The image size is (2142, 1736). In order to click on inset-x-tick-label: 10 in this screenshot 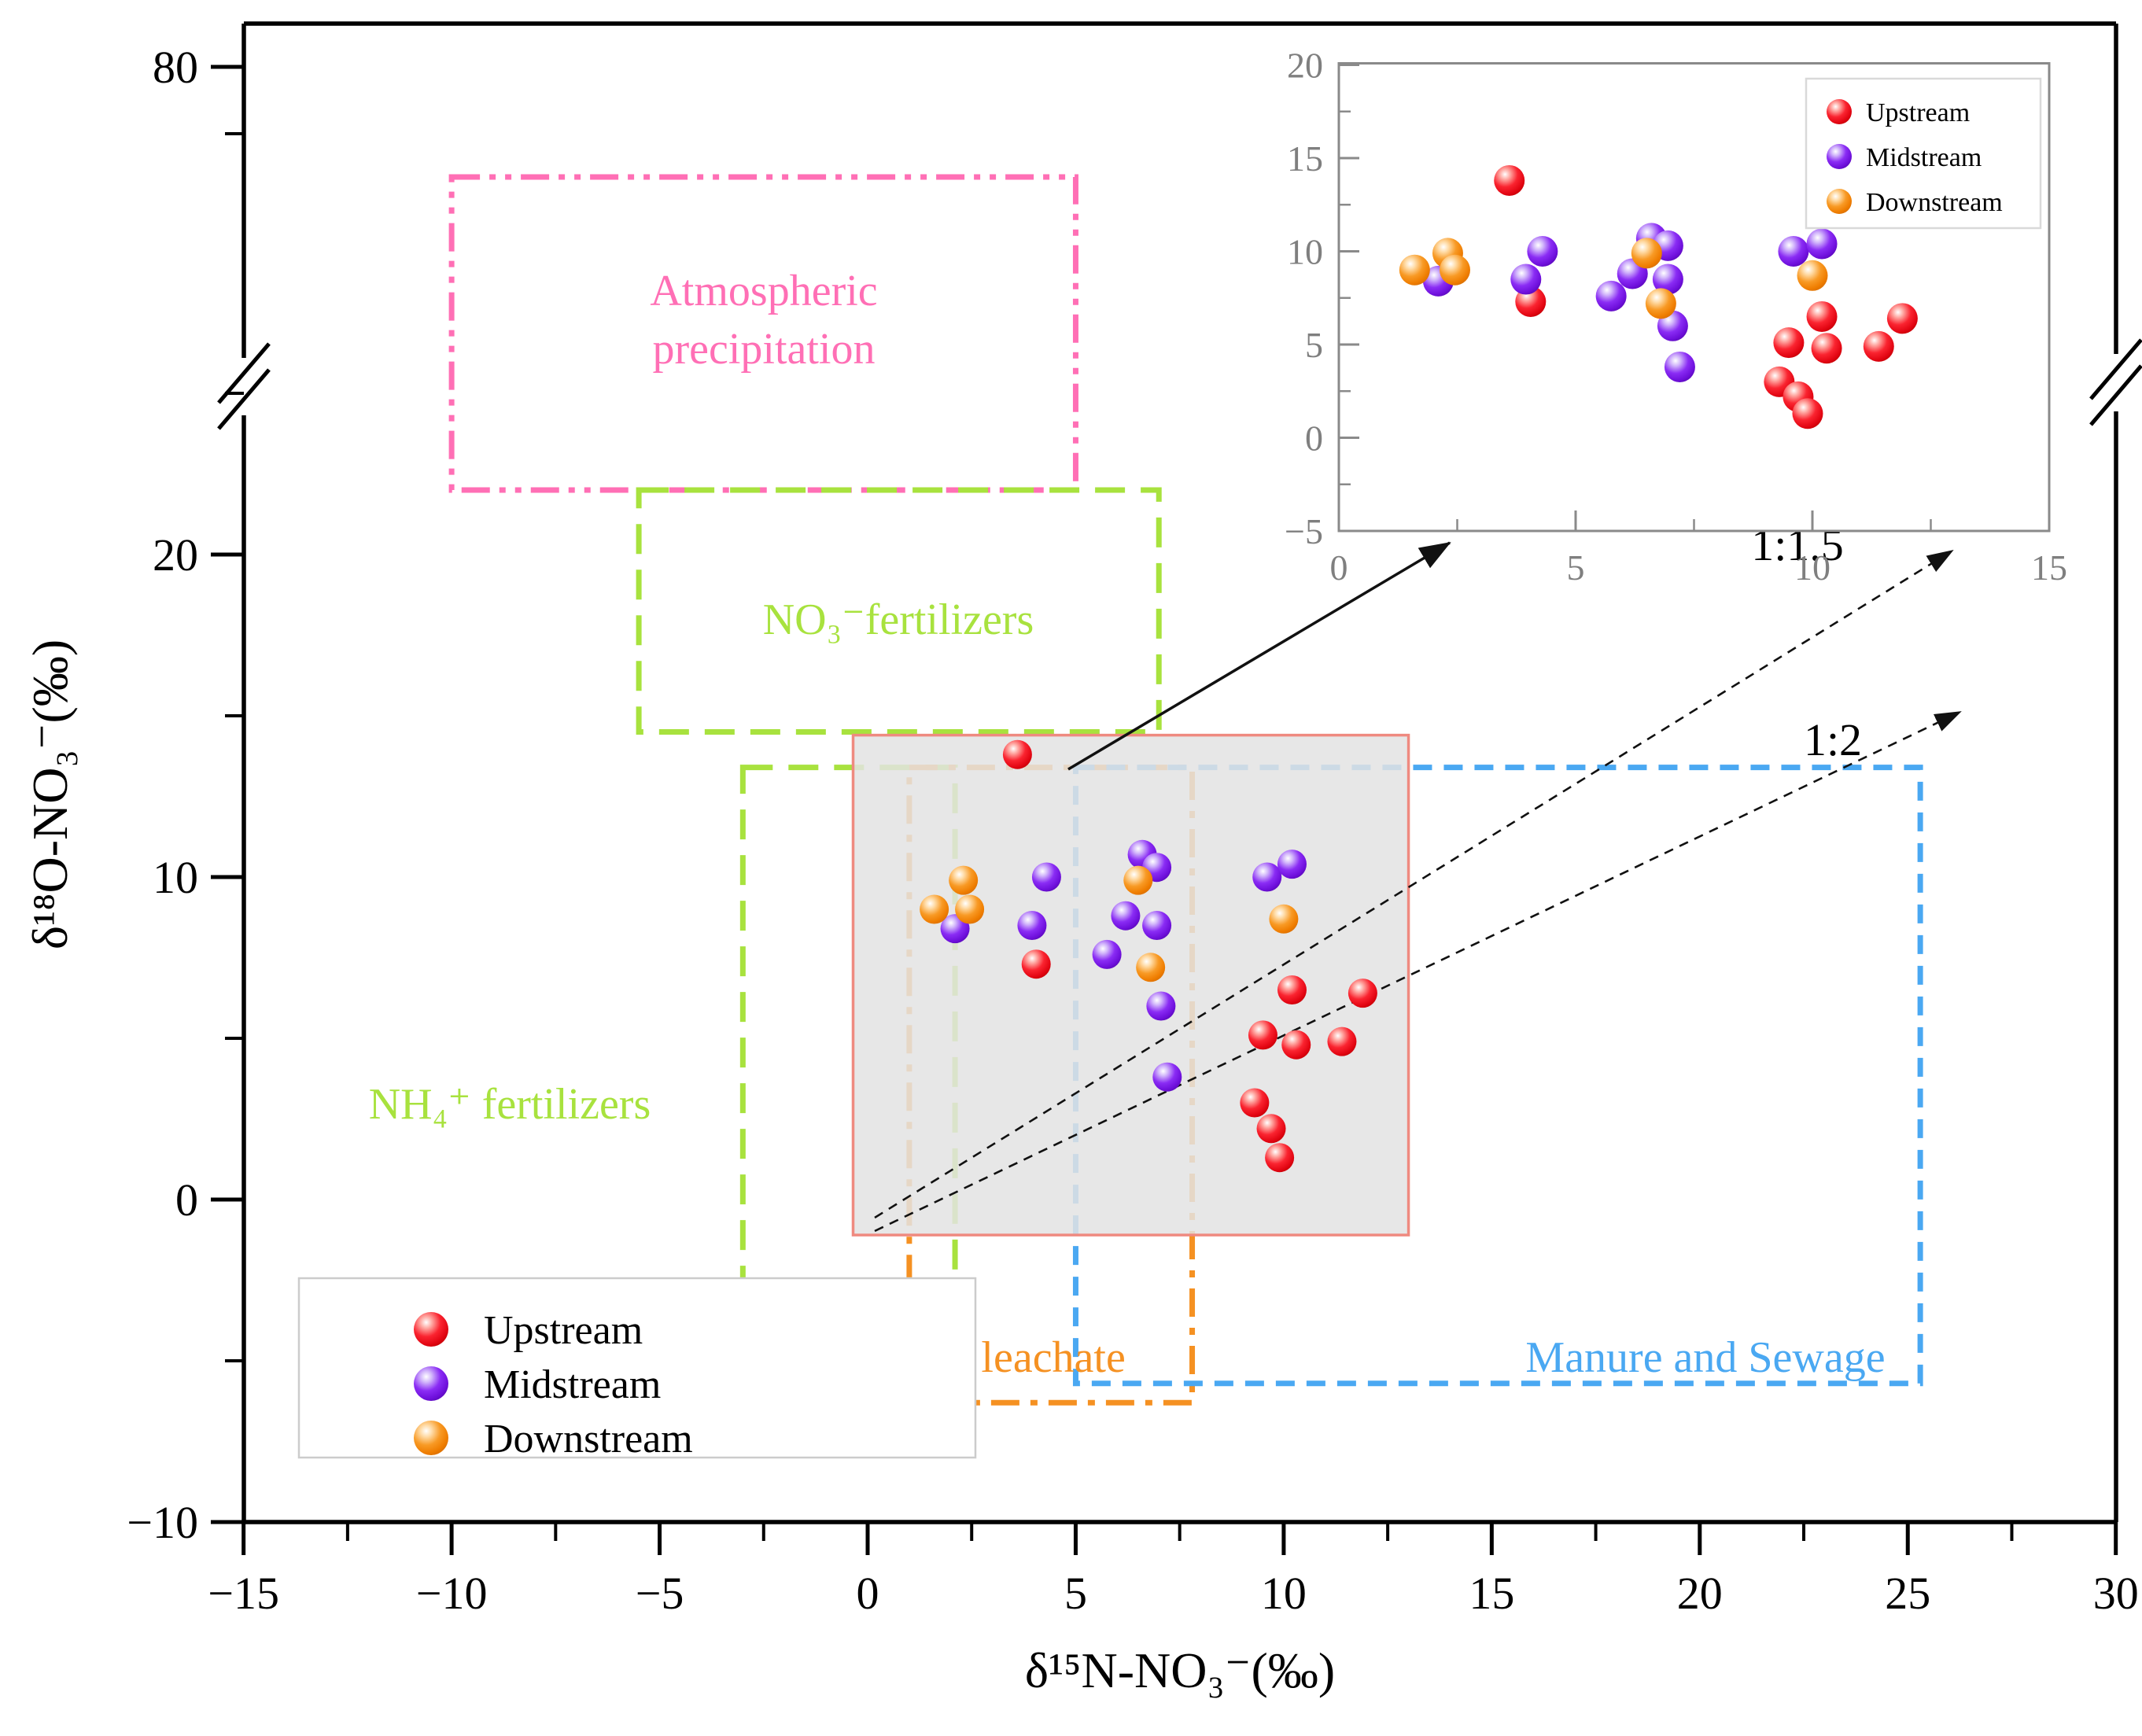, I will do `click(1812, 567)`.